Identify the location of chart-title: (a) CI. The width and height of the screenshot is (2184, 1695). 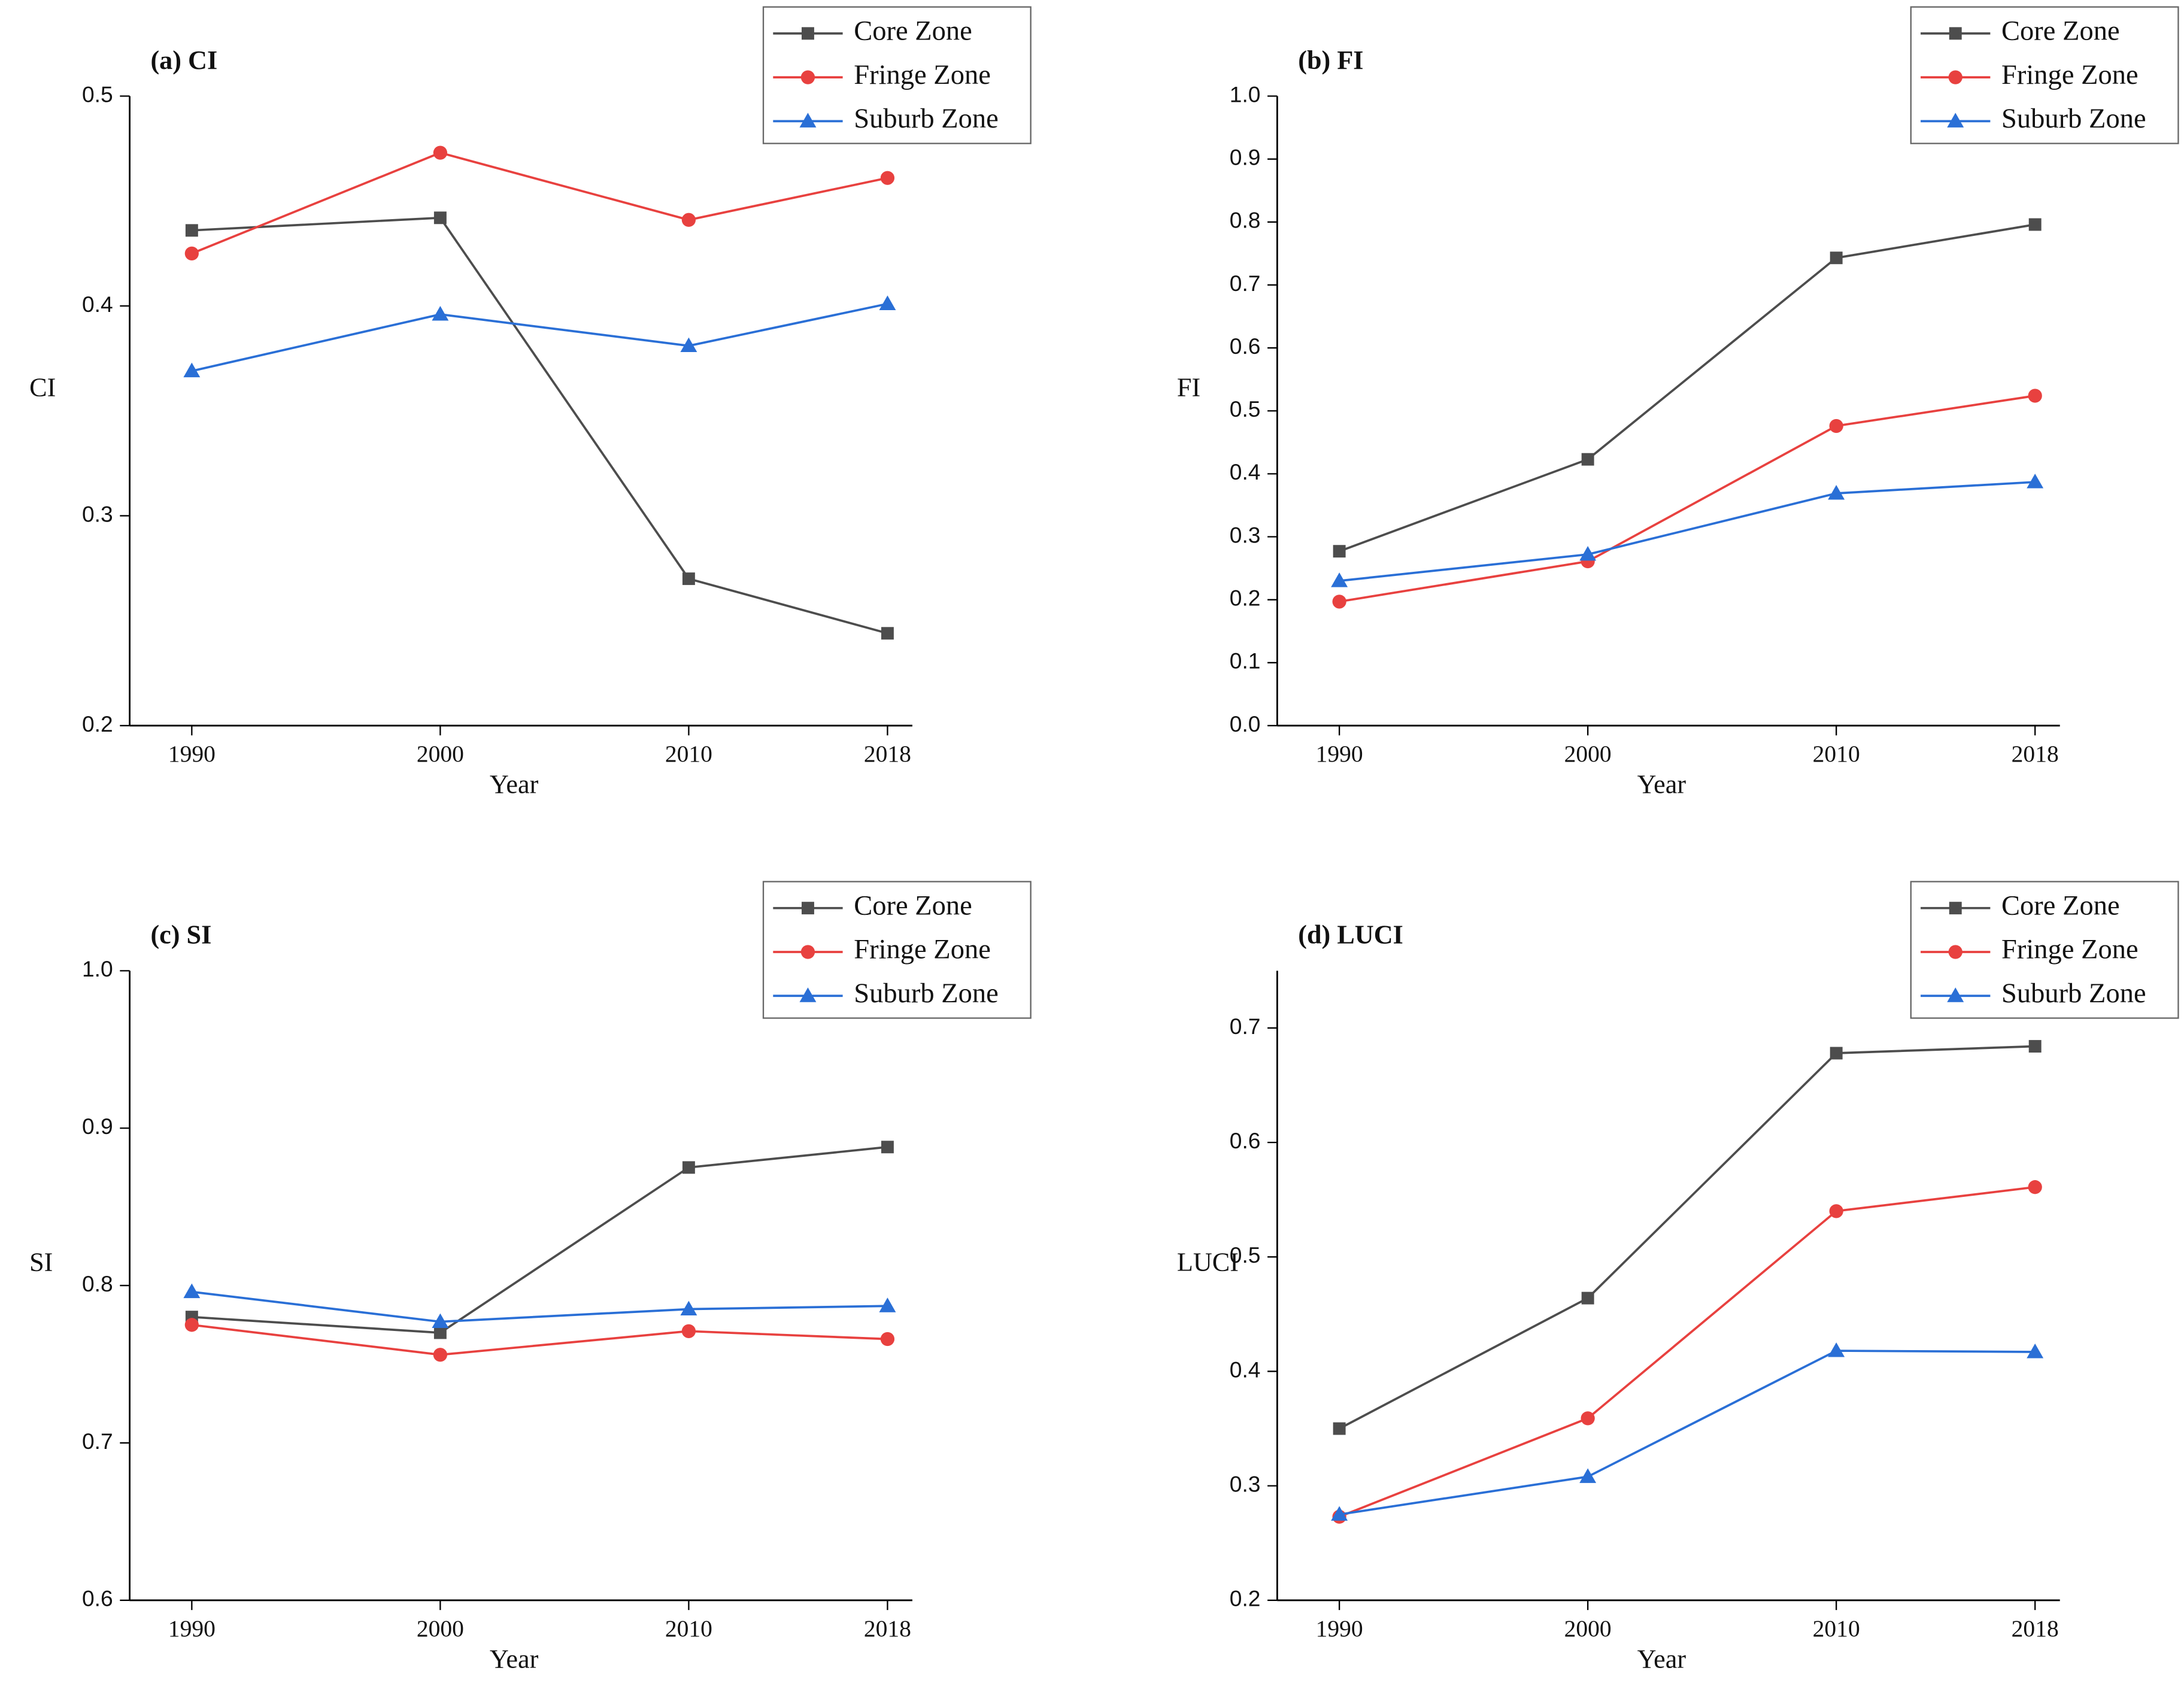
(184, 60).